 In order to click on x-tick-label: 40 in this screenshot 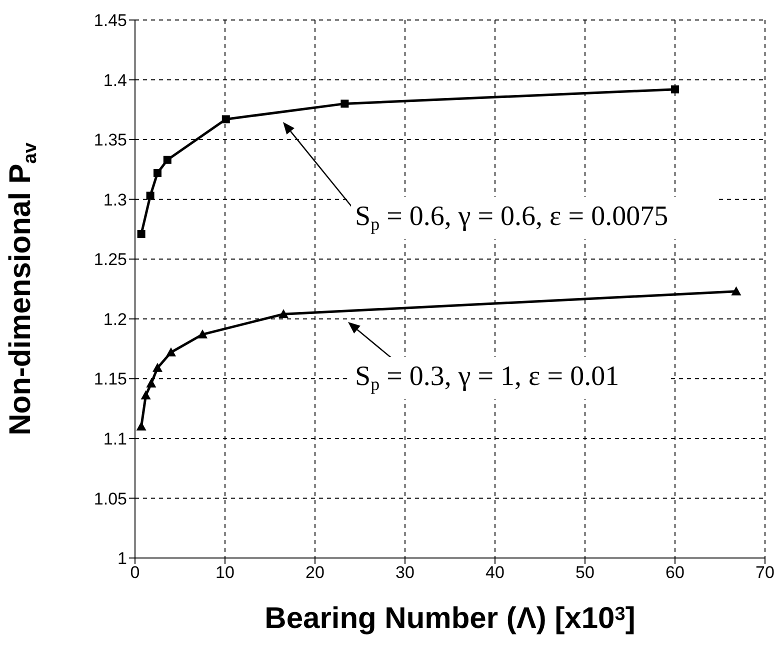, I will do `click(495, 572)`.